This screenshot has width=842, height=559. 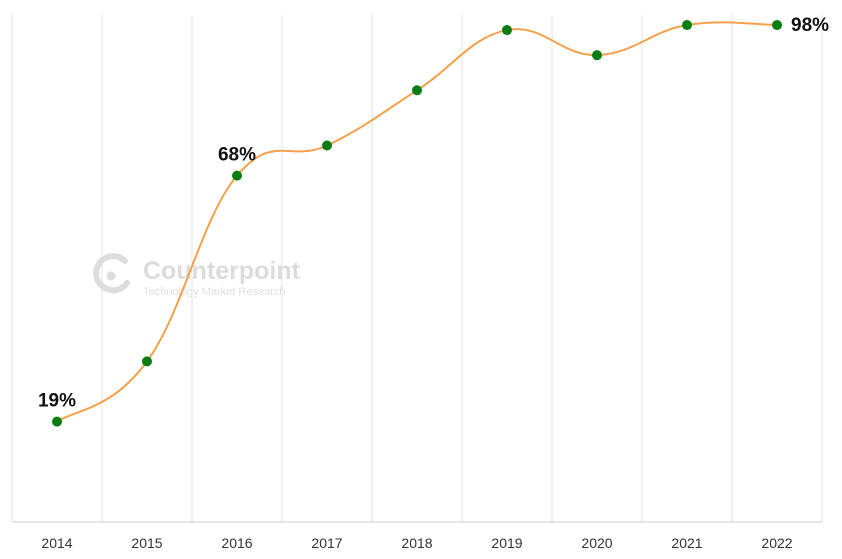 I want to click on x-tick-label: 2015, so click(x=146, y=543).